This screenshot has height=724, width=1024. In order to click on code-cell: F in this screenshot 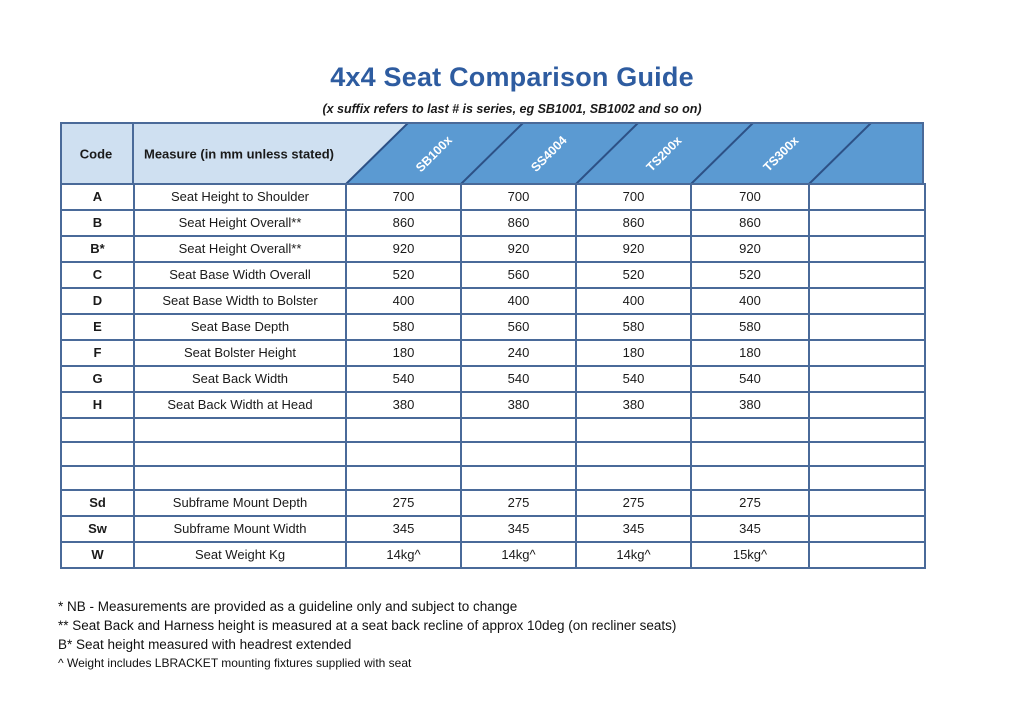, I will do `click(97, 353)`.